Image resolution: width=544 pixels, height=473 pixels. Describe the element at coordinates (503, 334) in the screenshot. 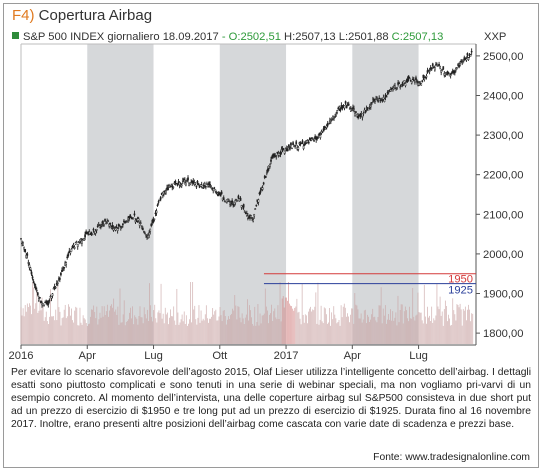

I see `y-tick-label-0: 1800,00` at that location.